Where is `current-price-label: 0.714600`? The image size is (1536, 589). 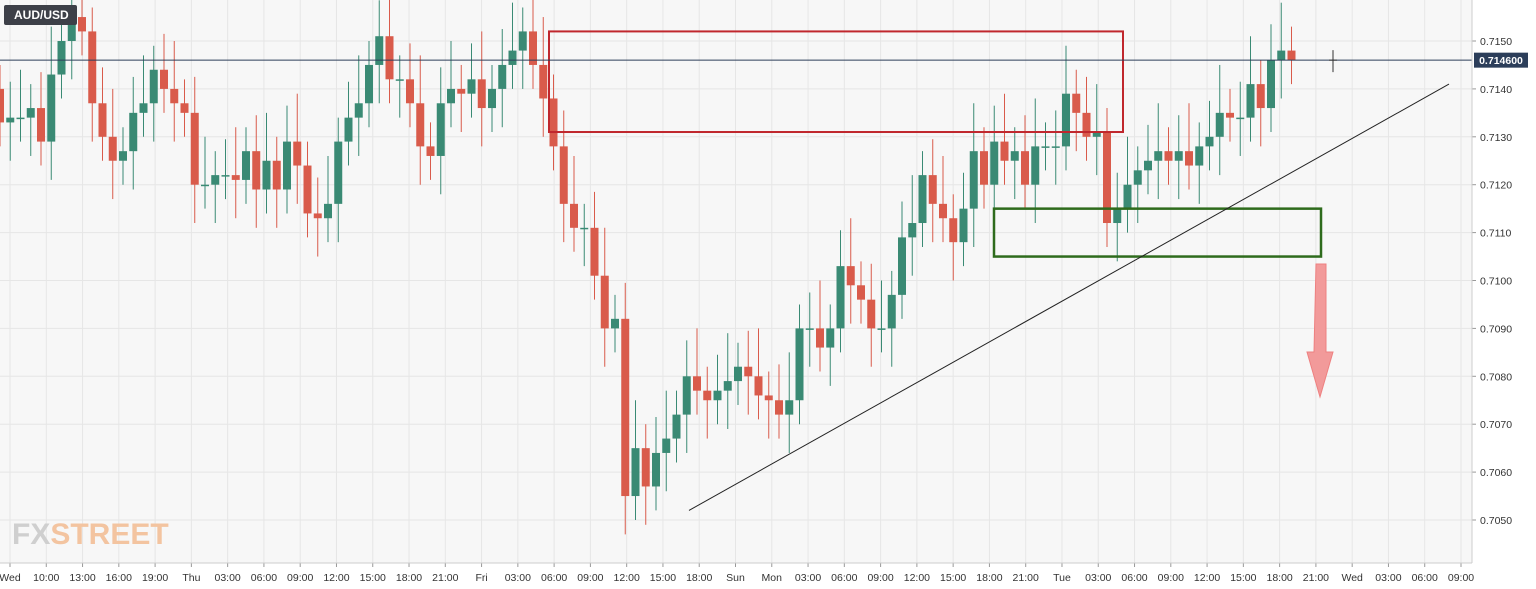
current-price-label: 0.714600 is located at coordinates (1501, 61).